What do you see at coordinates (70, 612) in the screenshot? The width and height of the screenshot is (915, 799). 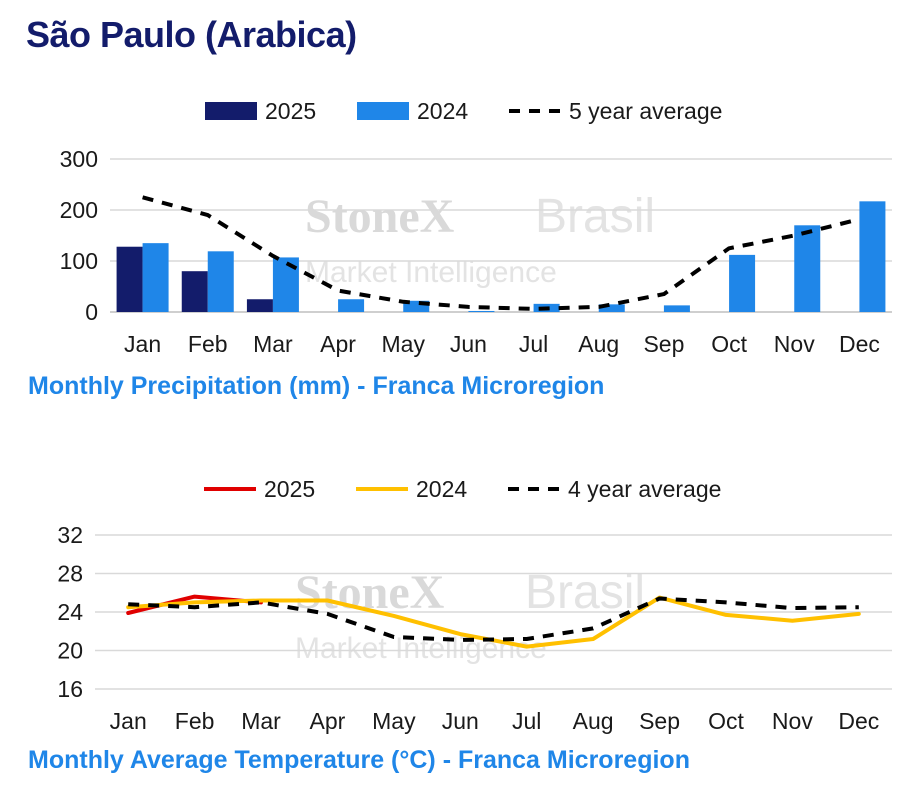 I see `y-tick-label: 24` at bounding box center [70, 612].